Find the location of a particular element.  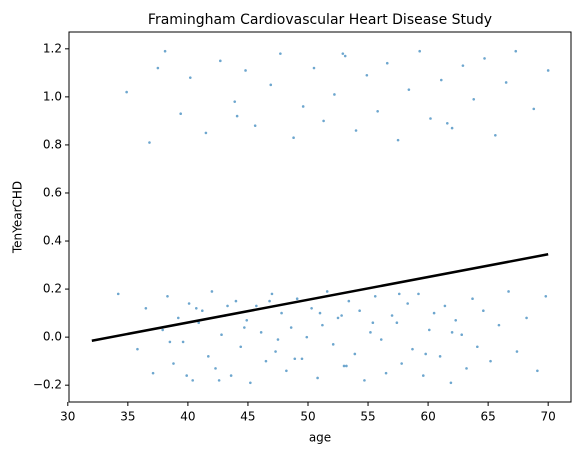

y-tick-label: 0.4 is located at coordinates (52, 241).